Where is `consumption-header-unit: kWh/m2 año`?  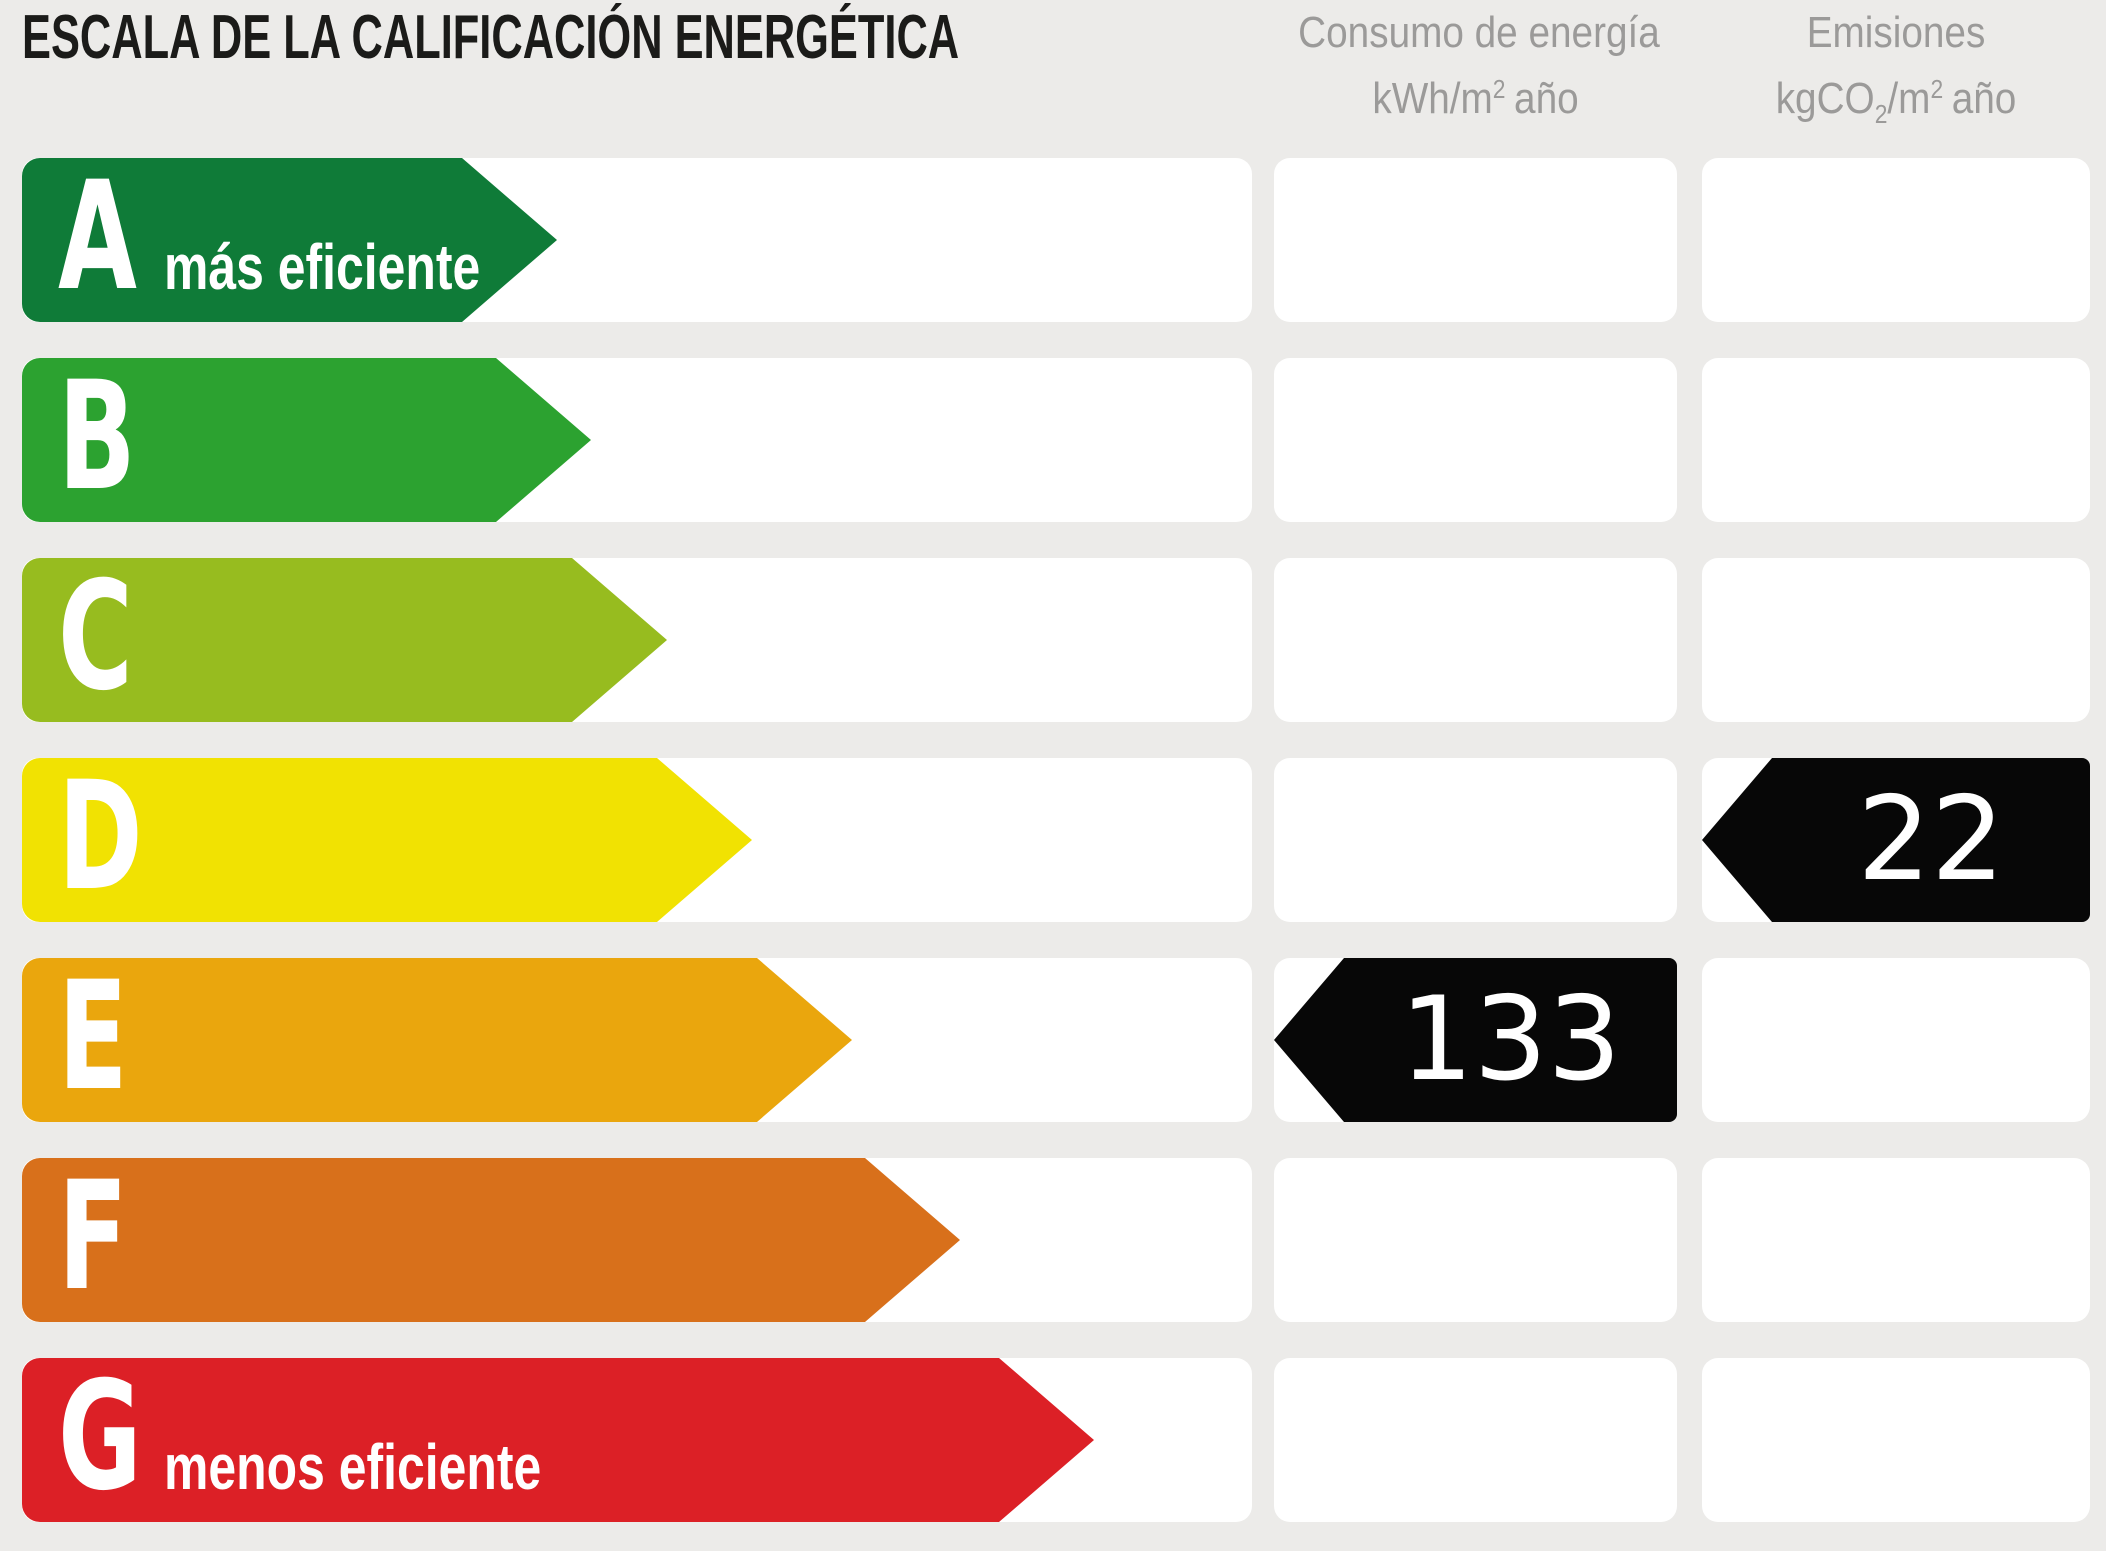 consumption-header-unit: kWh/m2 año is located at coordinates (1475, 94).